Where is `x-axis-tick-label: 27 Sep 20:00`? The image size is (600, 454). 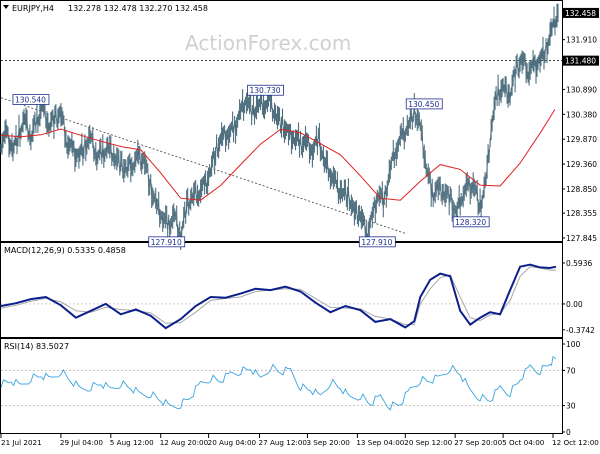 x-axis-tick-label: 27 Sep 20:00 is located at coordinates (478, 442).